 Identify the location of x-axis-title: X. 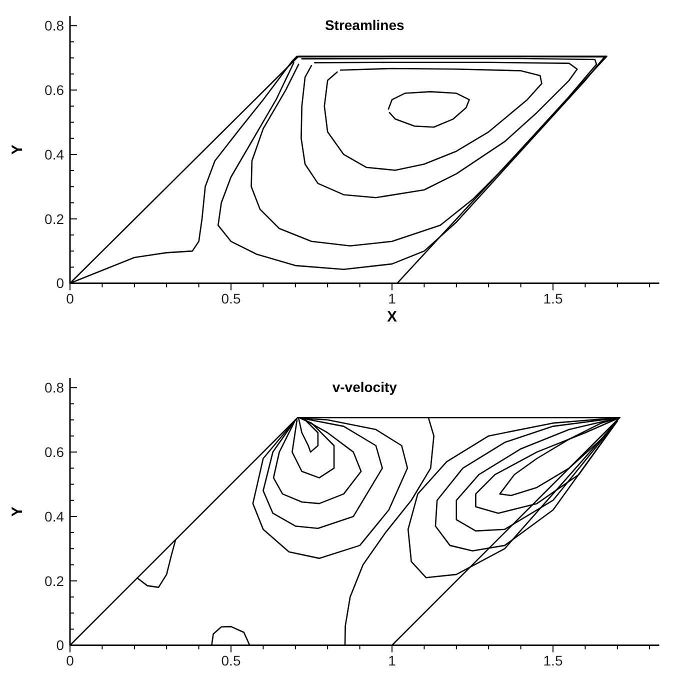
(392, 317).